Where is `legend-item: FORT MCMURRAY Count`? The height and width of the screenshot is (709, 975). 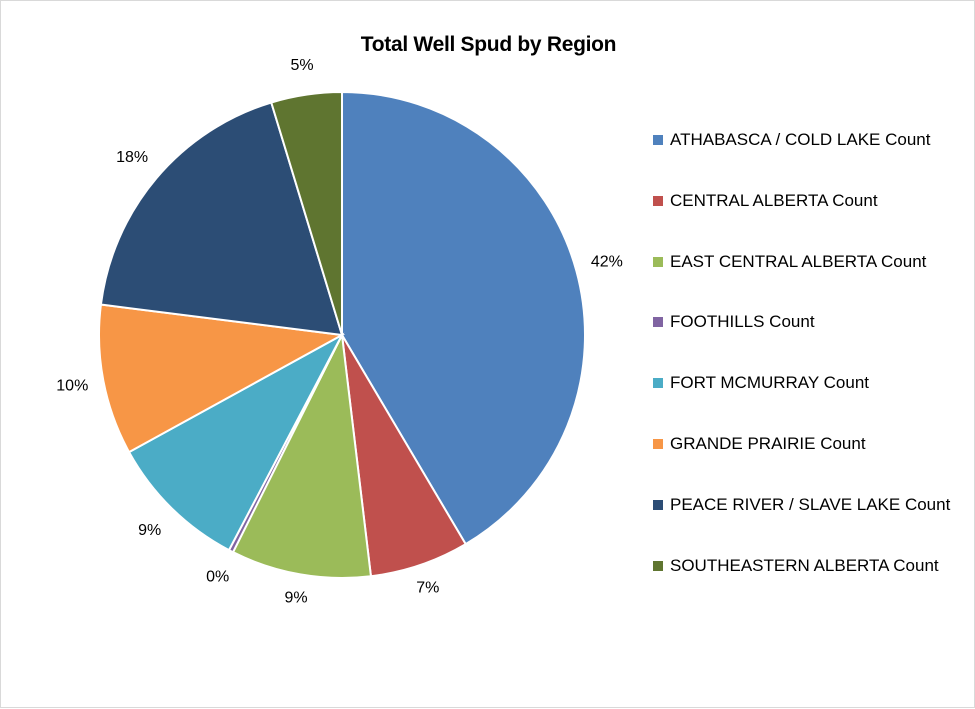 legend-item: FORT MCMURRAY Count is located at coordinates (813, 402).